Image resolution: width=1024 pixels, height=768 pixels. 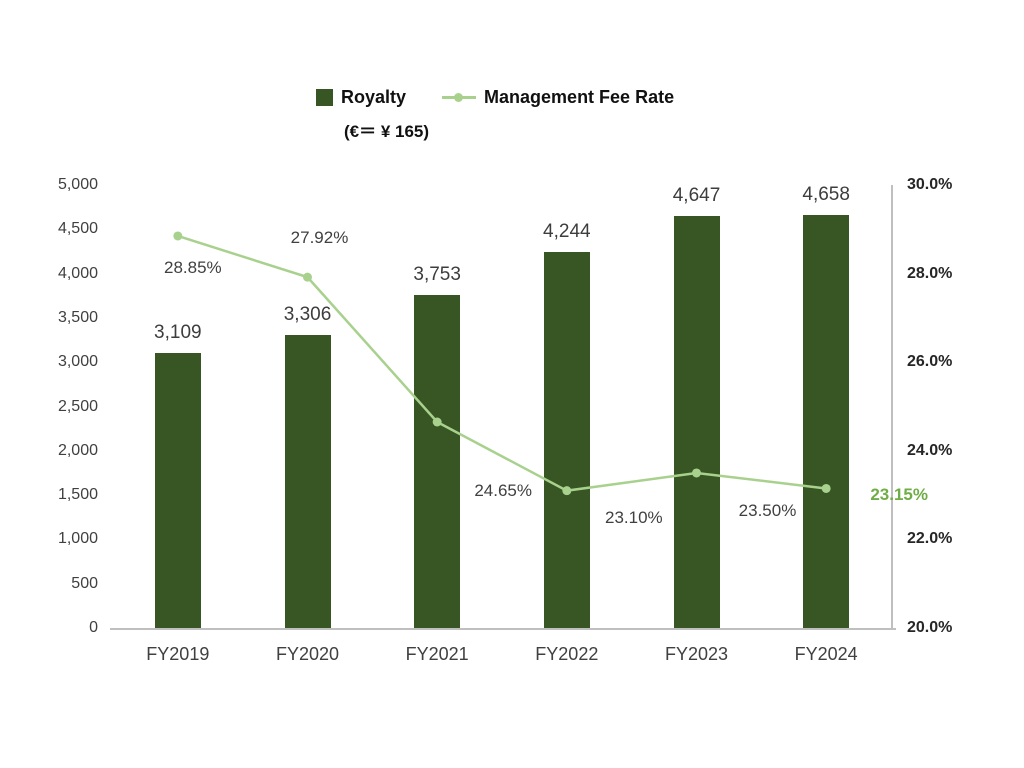 I want to click on left-axis-tick-label: 5,000, so click(x=77, y=184).